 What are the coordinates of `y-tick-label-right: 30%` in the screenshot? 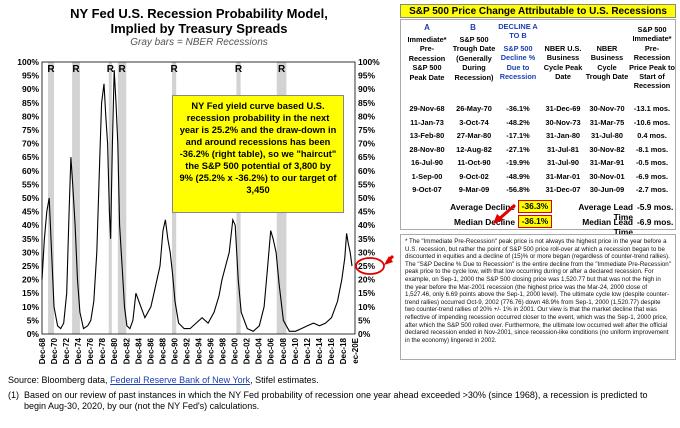 It's located at (366, 252).